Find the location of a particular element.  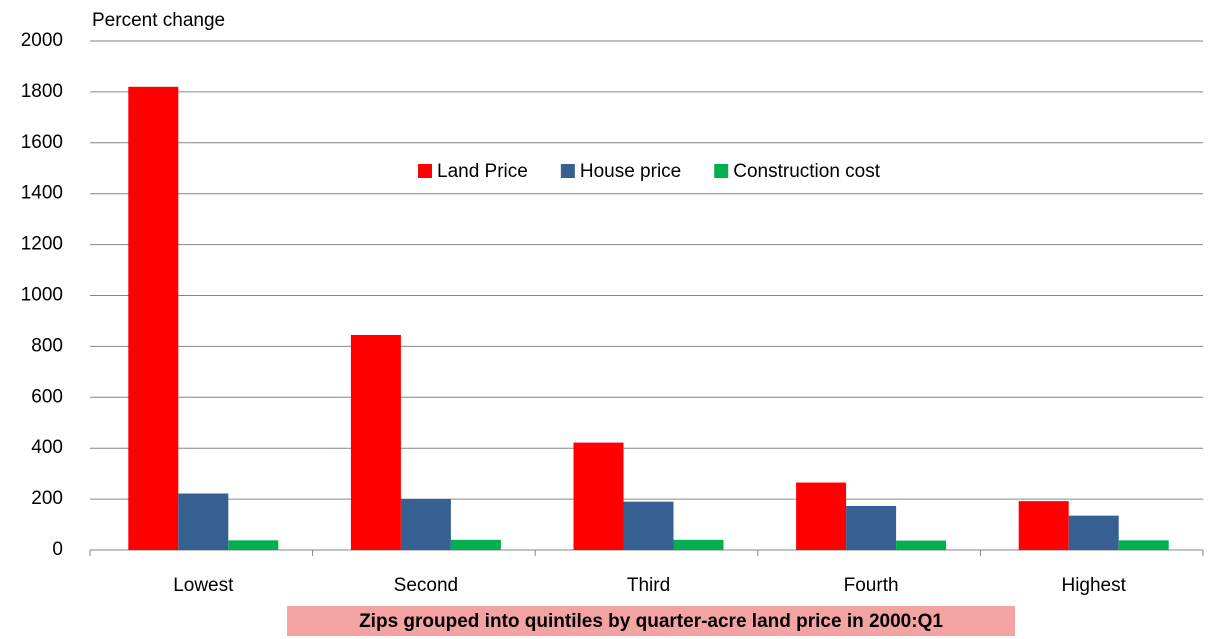

y-tick-label: 1600 is located at coordinates (42, 142).